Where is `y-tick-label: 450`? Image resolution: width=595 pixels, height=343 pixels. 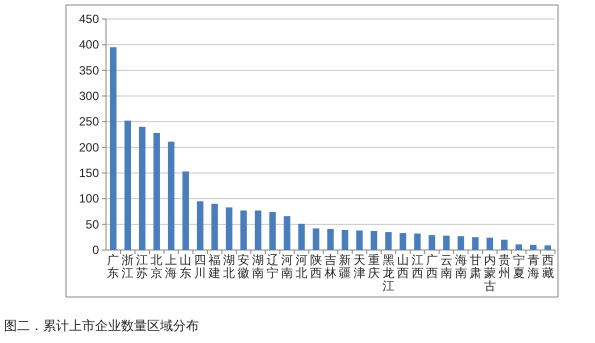 y-tick-label: 450 is located at coordinates (89, 19).